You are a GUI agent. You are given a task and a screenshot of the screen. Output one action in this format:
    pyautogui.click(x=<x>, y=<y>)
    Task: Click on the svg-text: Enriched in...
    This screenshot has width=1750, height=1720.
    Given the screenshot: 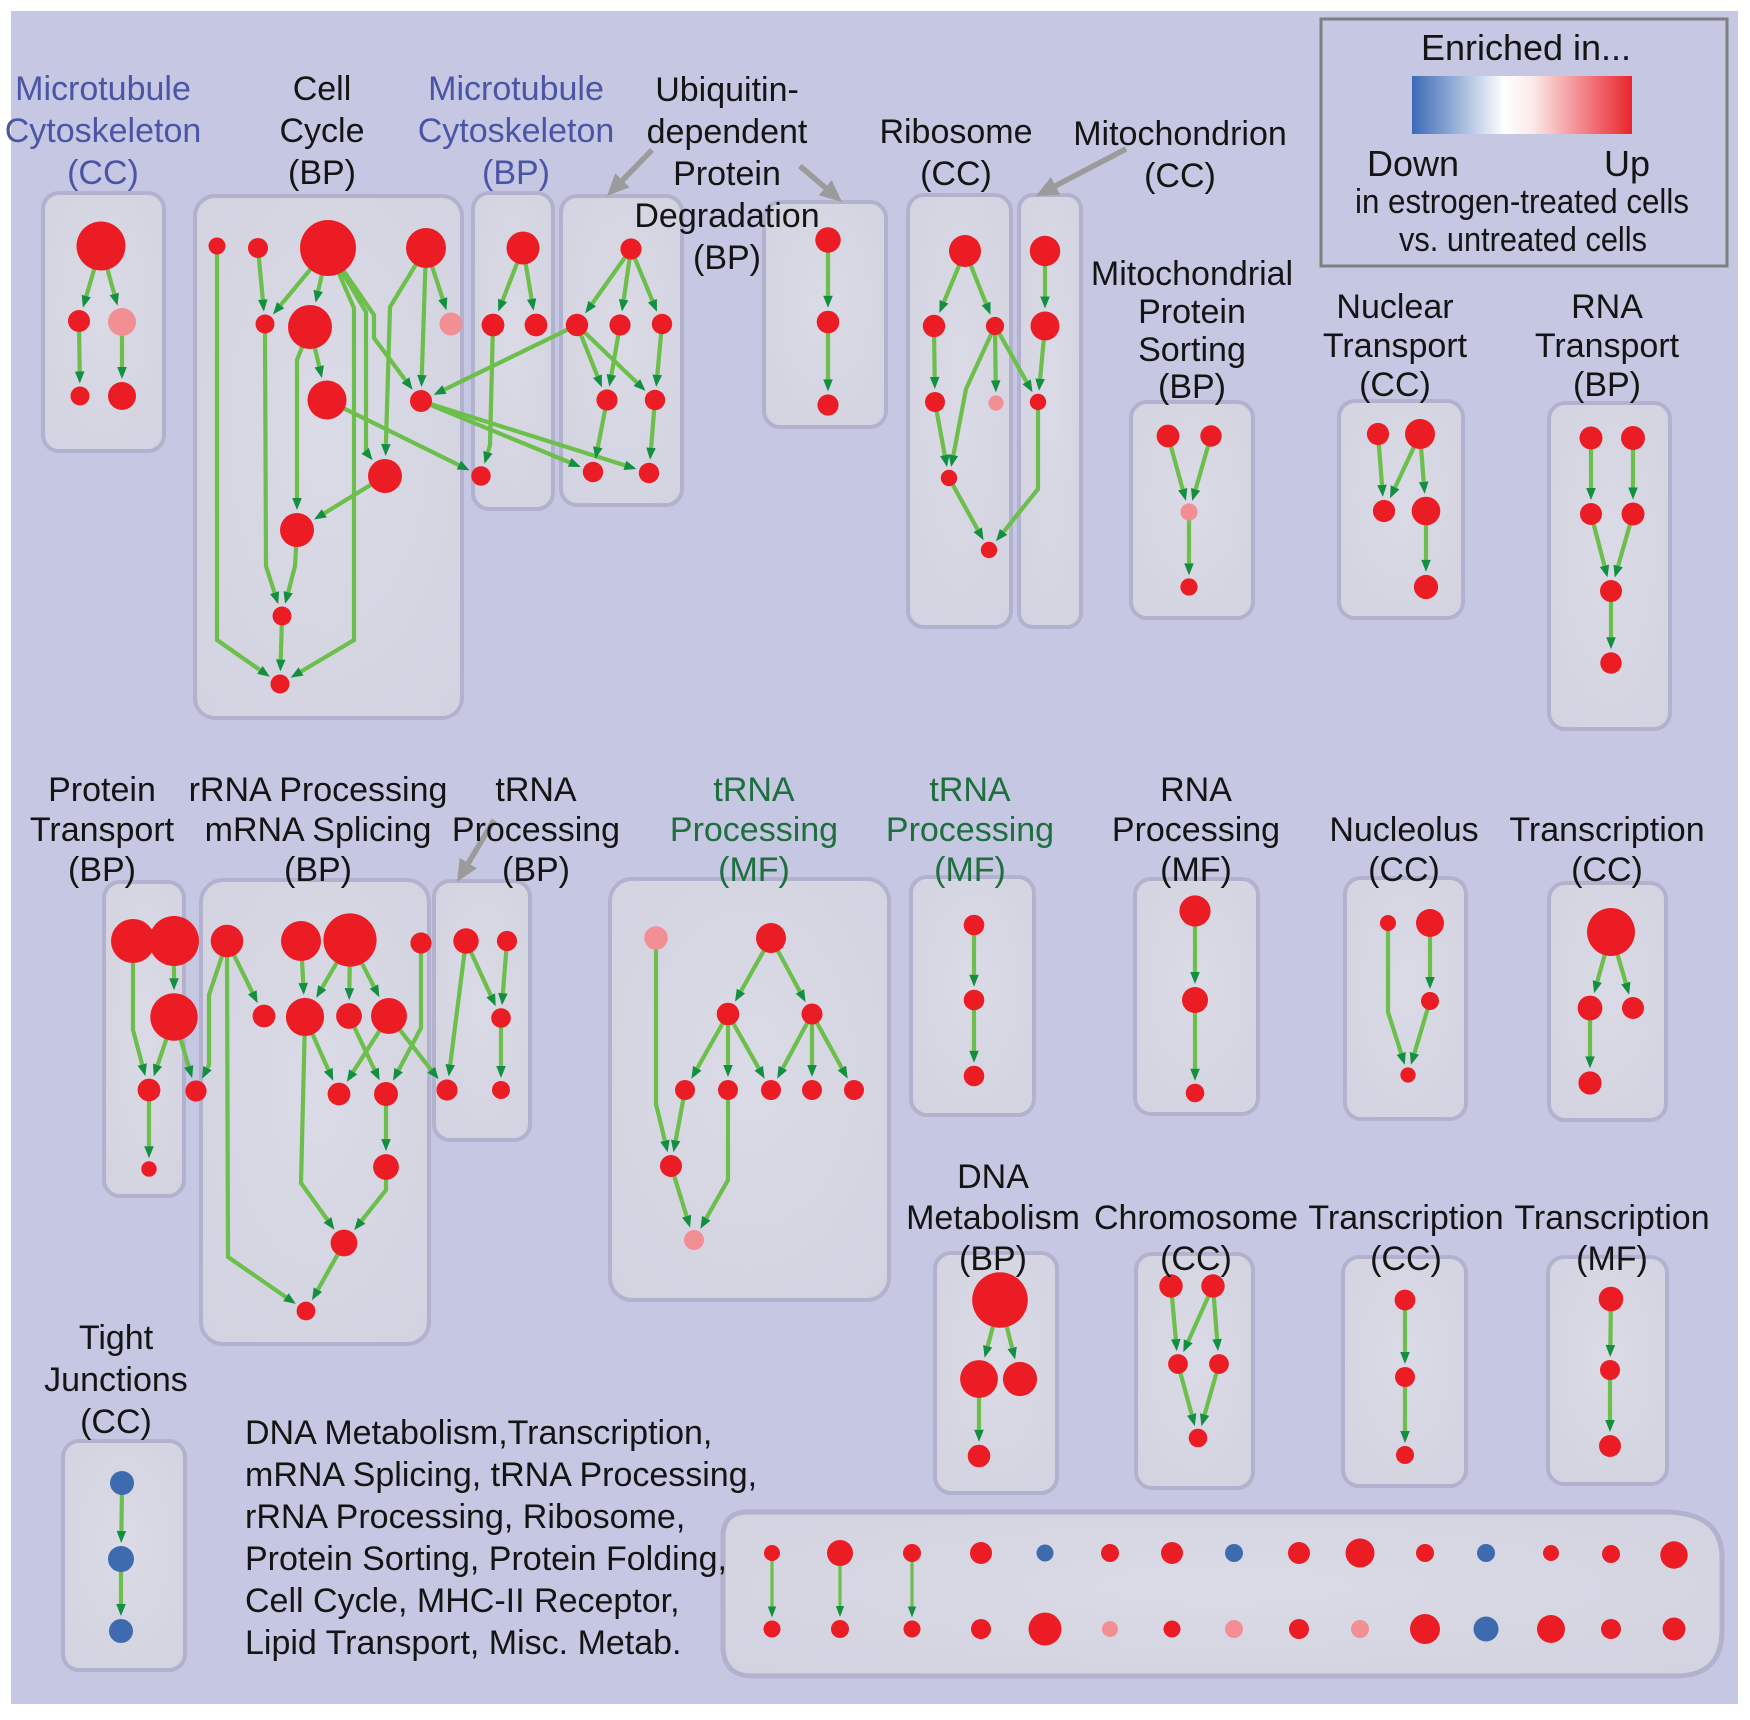 What is the action you would take?
    pyautogui.click(x=1526, y=47)
    